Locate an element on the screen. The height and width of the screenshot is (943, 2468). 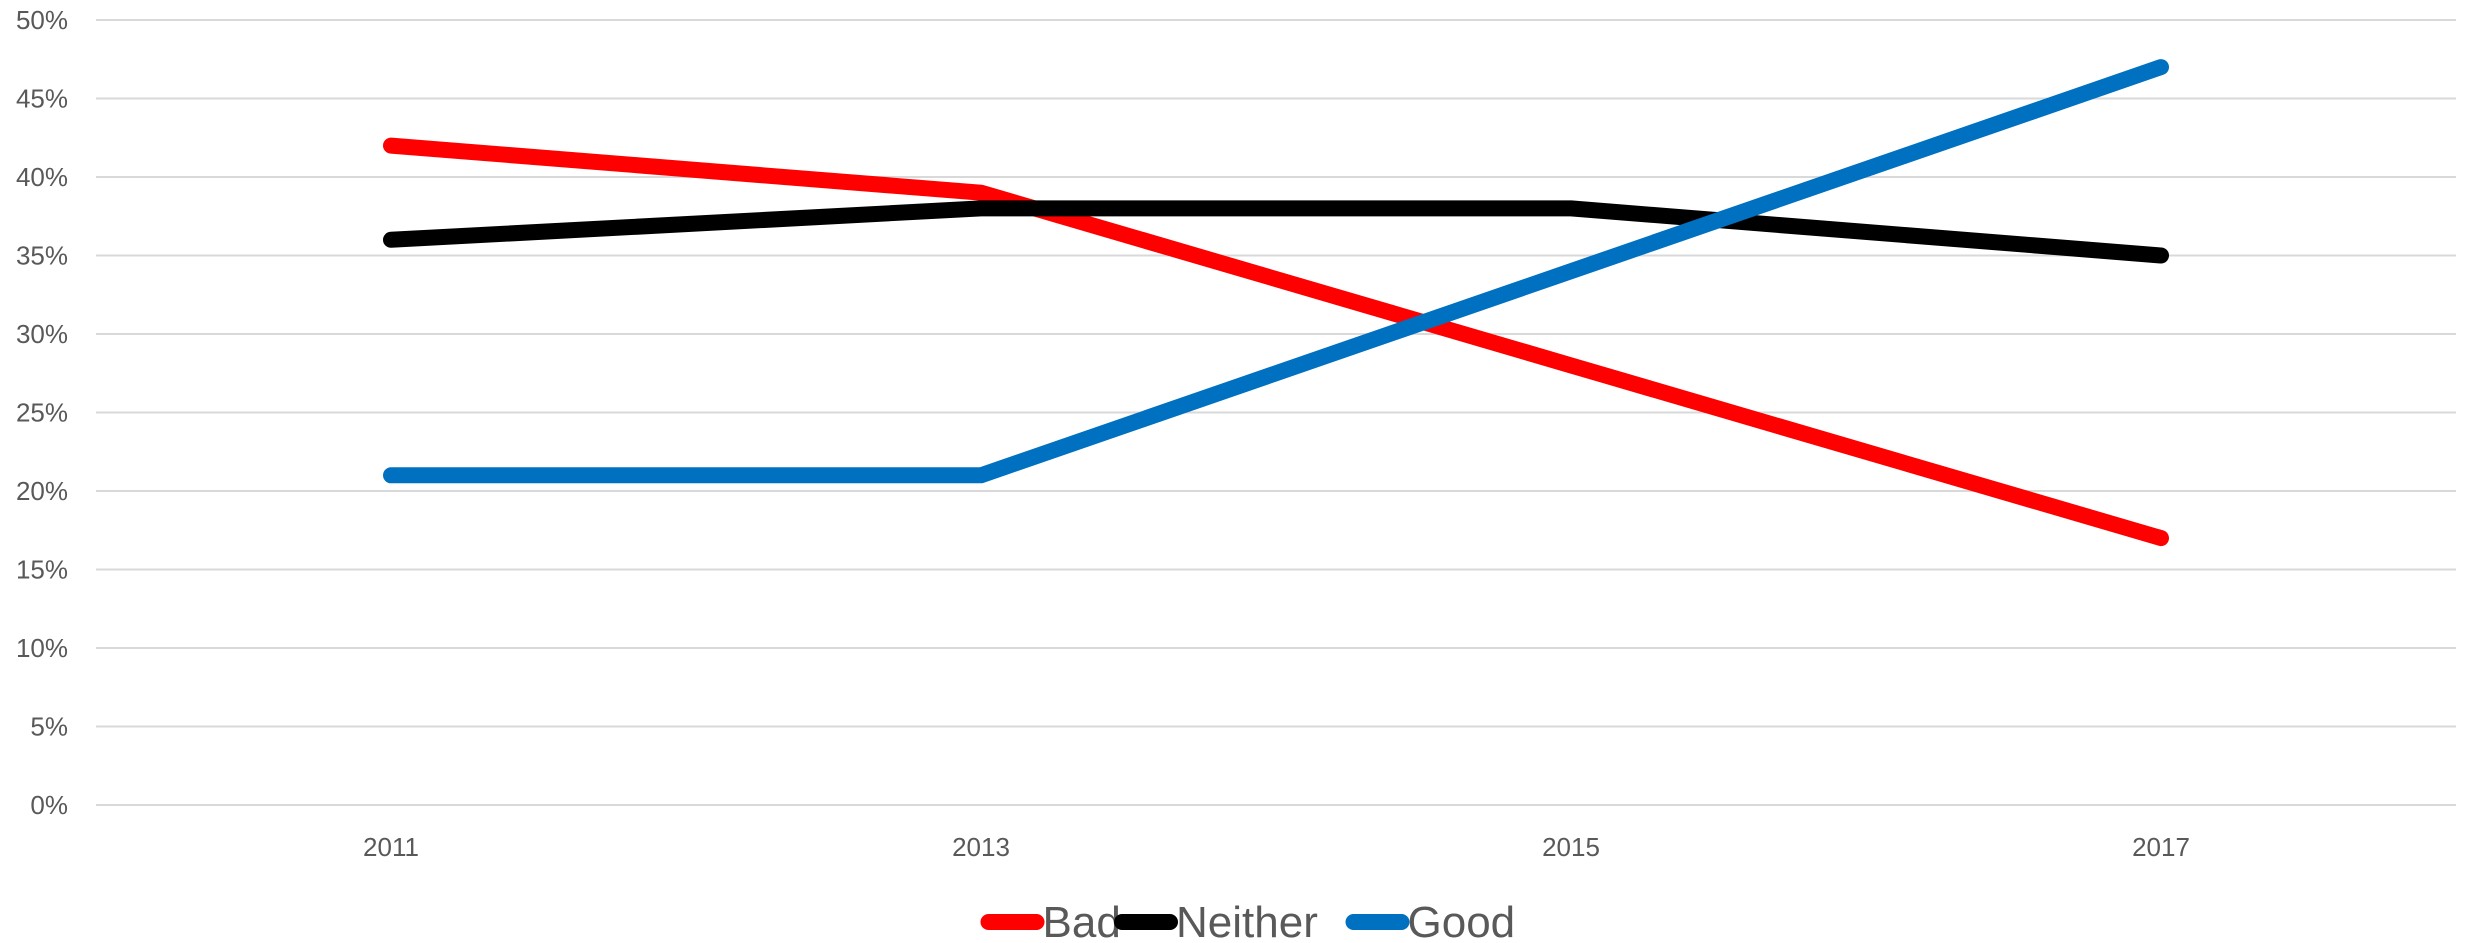
y-tick-label: 25% is located at coordinates (42, 413).